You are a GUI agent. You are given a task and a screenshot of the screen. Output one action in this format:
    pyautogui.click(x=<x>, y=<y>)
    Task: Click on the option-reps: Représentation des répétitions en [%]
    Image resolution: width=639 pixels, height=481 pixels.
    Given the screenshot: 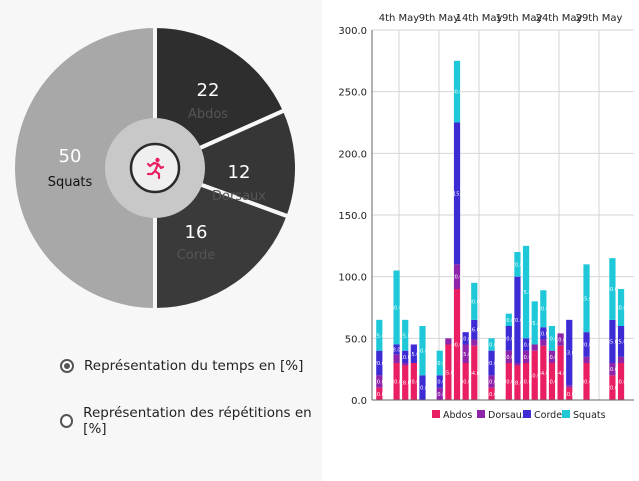 What is the action you would take?
    pyautogui.click(x=189, y=421)
    